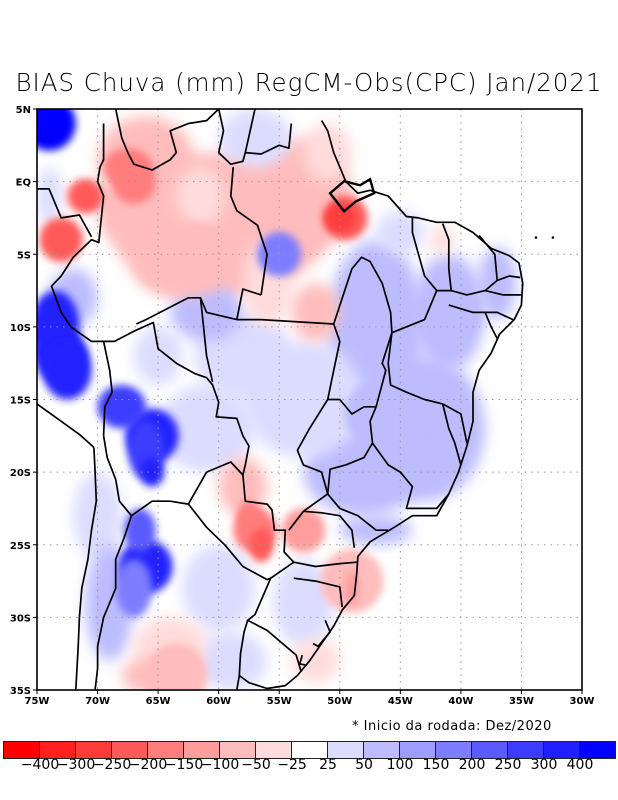 Image resolution: width=618 pixels, height=800 pixels. I want to click on y-tick-label: 35S, so click(20, 691).